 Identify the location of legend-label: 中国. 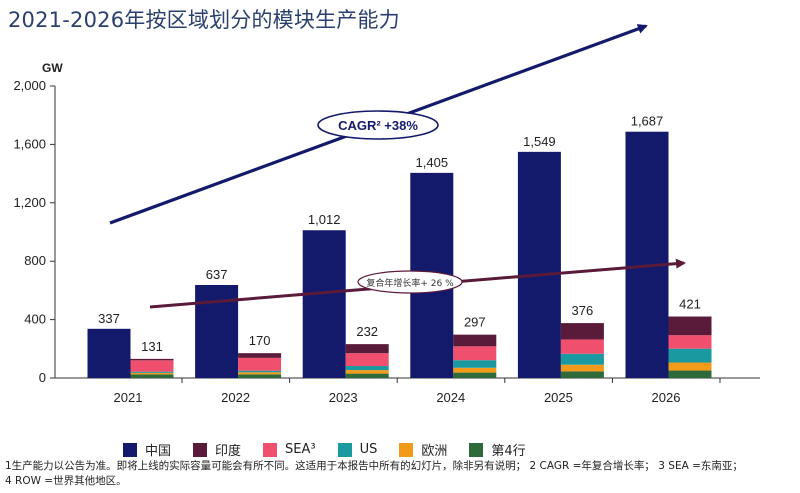
(158, 451).